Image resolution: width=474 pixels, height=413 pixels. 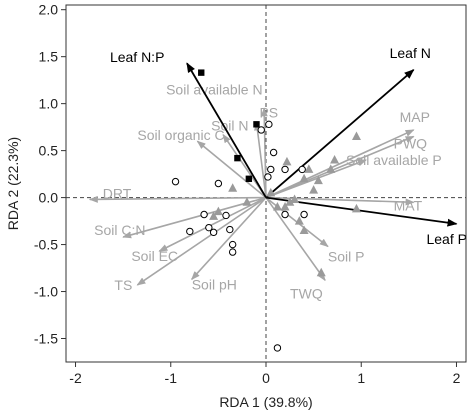 I want to click on ps-label: PS, so click(x=268, y=112).